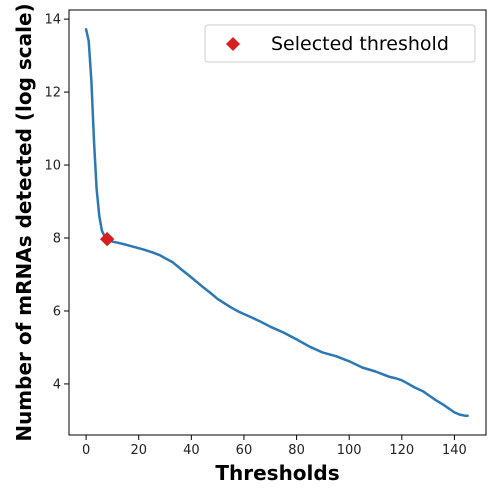  I want to click on legend-box, so click(340, 43).